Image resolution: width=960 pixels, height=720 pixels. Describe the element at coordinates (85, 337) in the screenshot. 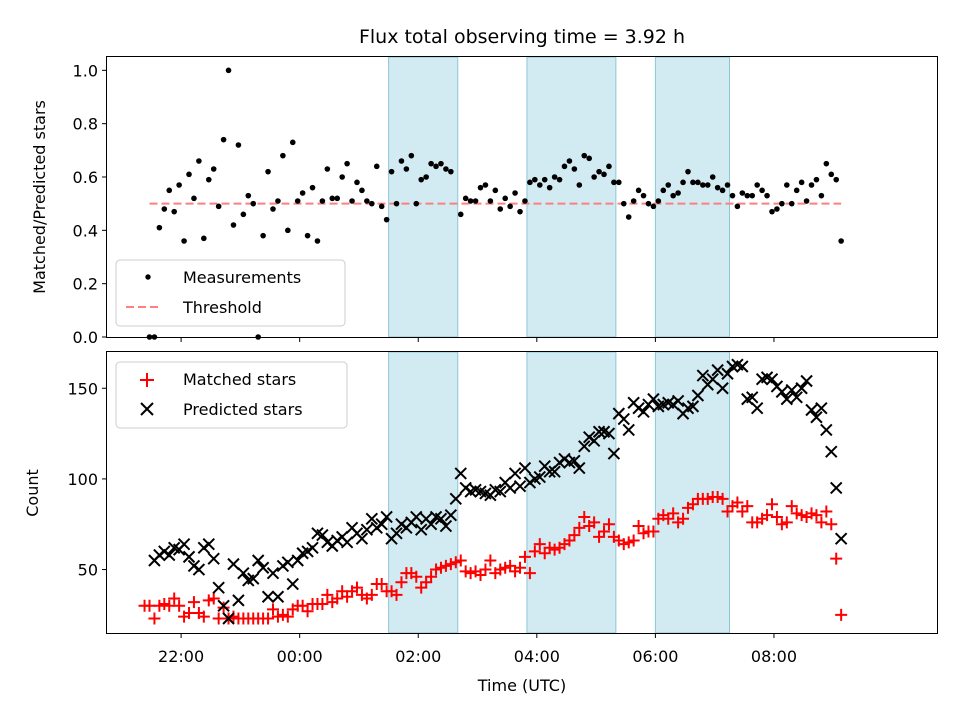

I see `y-tick-label: 0.0` at that location.